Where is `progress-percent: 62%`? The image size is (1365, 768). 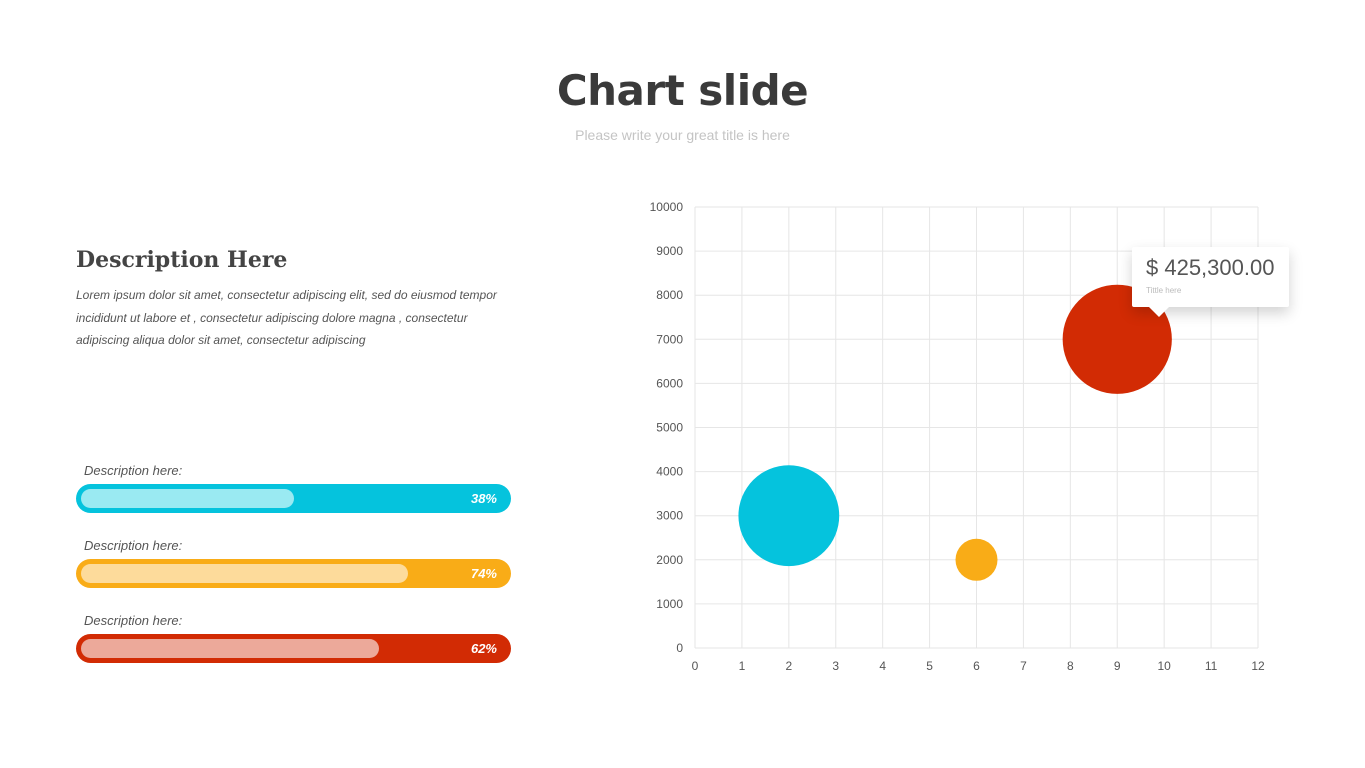
progress-percent: 62% is located at coordinates (483, 648).